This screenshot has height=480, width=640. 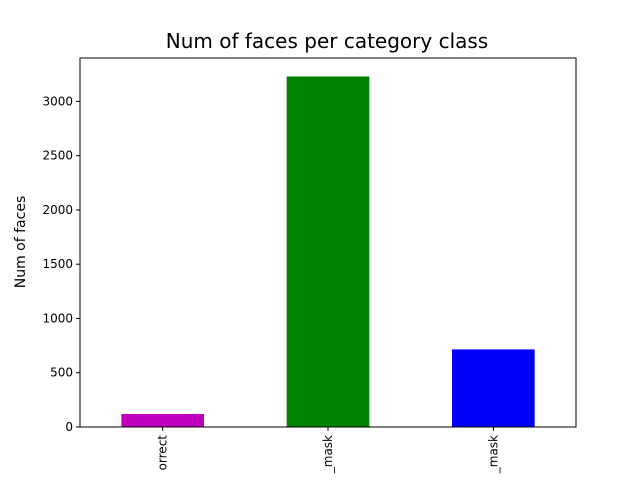 What do you see at coordinates (57, 210) in the screenshot?
I see `y-tick-label: 2000` at bounding box center [57, 210].